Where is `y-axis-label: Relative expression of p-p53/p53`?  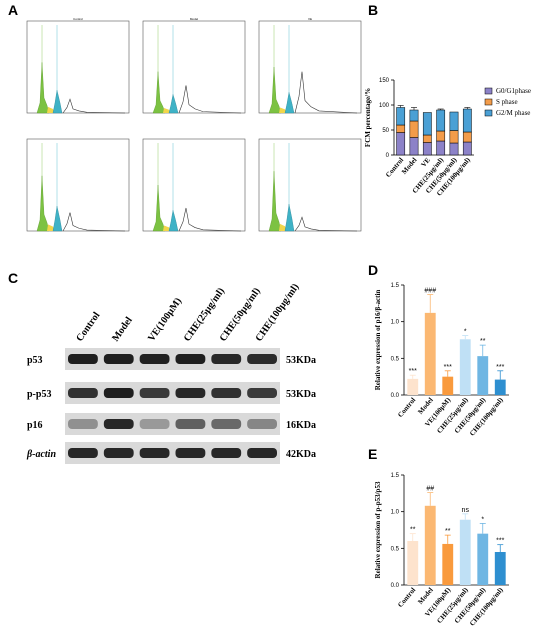 y-axis-label: Relative expression of p-p53/p53 is located at coordinates (378, 529).